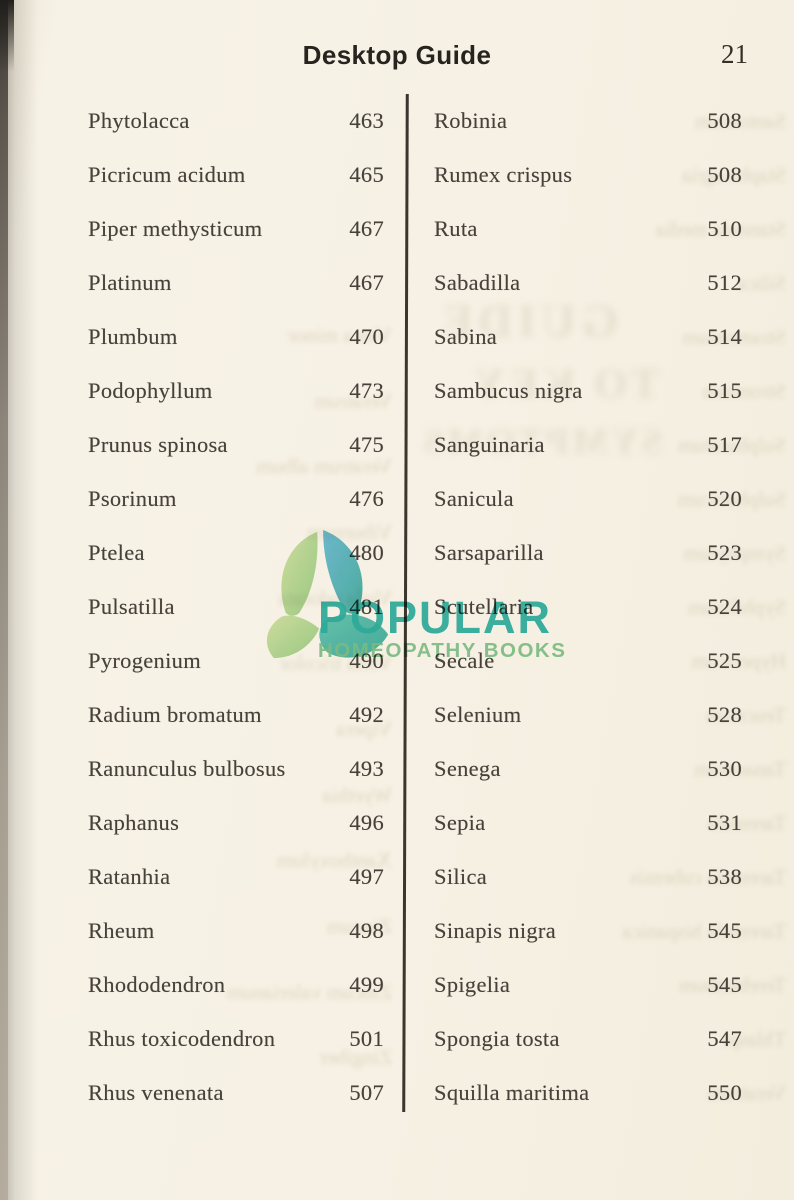 The width and height of the screenshot is (794, 1200). What do you see at coordinates (139, 120) in the screenshot?
I see `remedy-name: Phytolacca` at bounding box center [139, 120].